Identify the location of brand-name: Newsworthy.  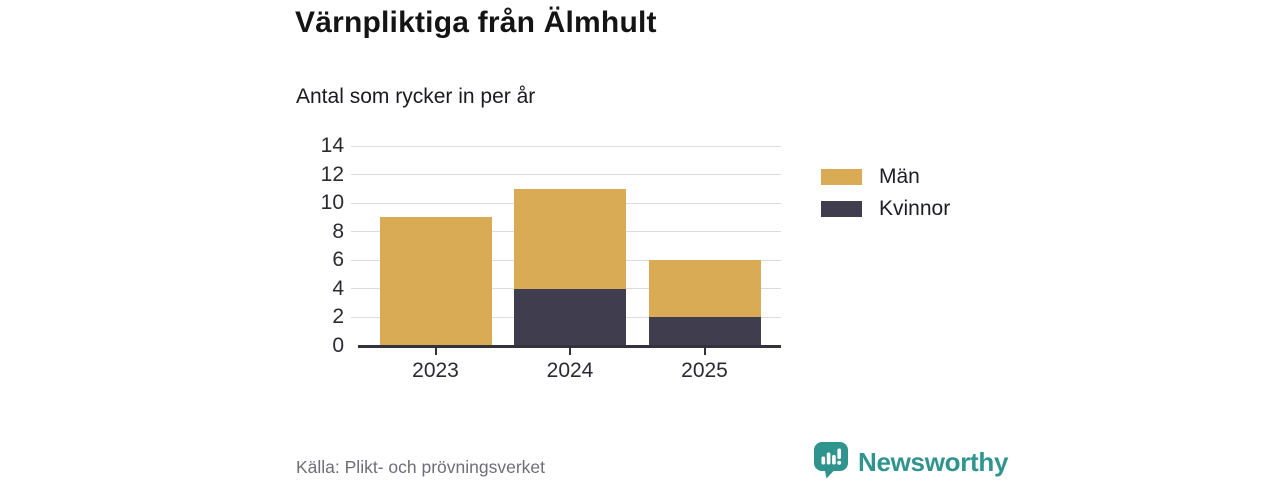
(933, 461).